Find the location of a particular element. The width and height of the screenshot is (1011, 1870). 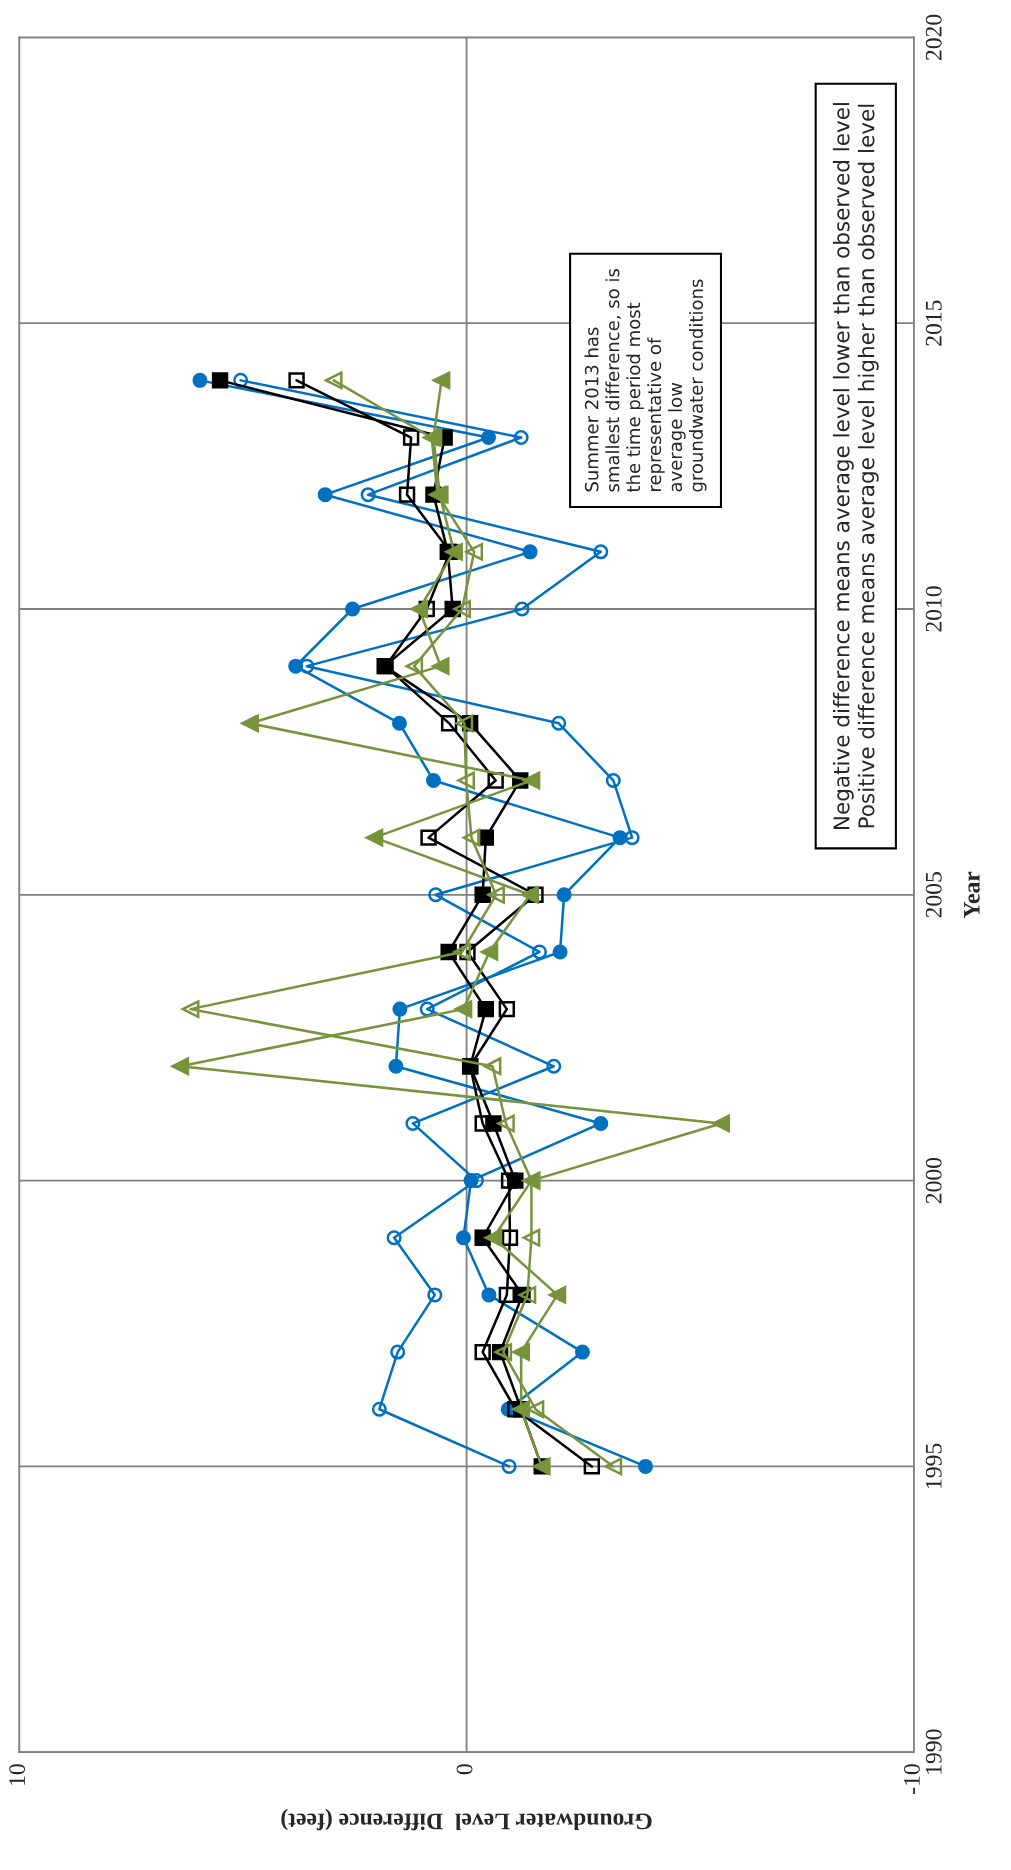

y-tick-label: 2000 is located at coordinates (933, 1180).